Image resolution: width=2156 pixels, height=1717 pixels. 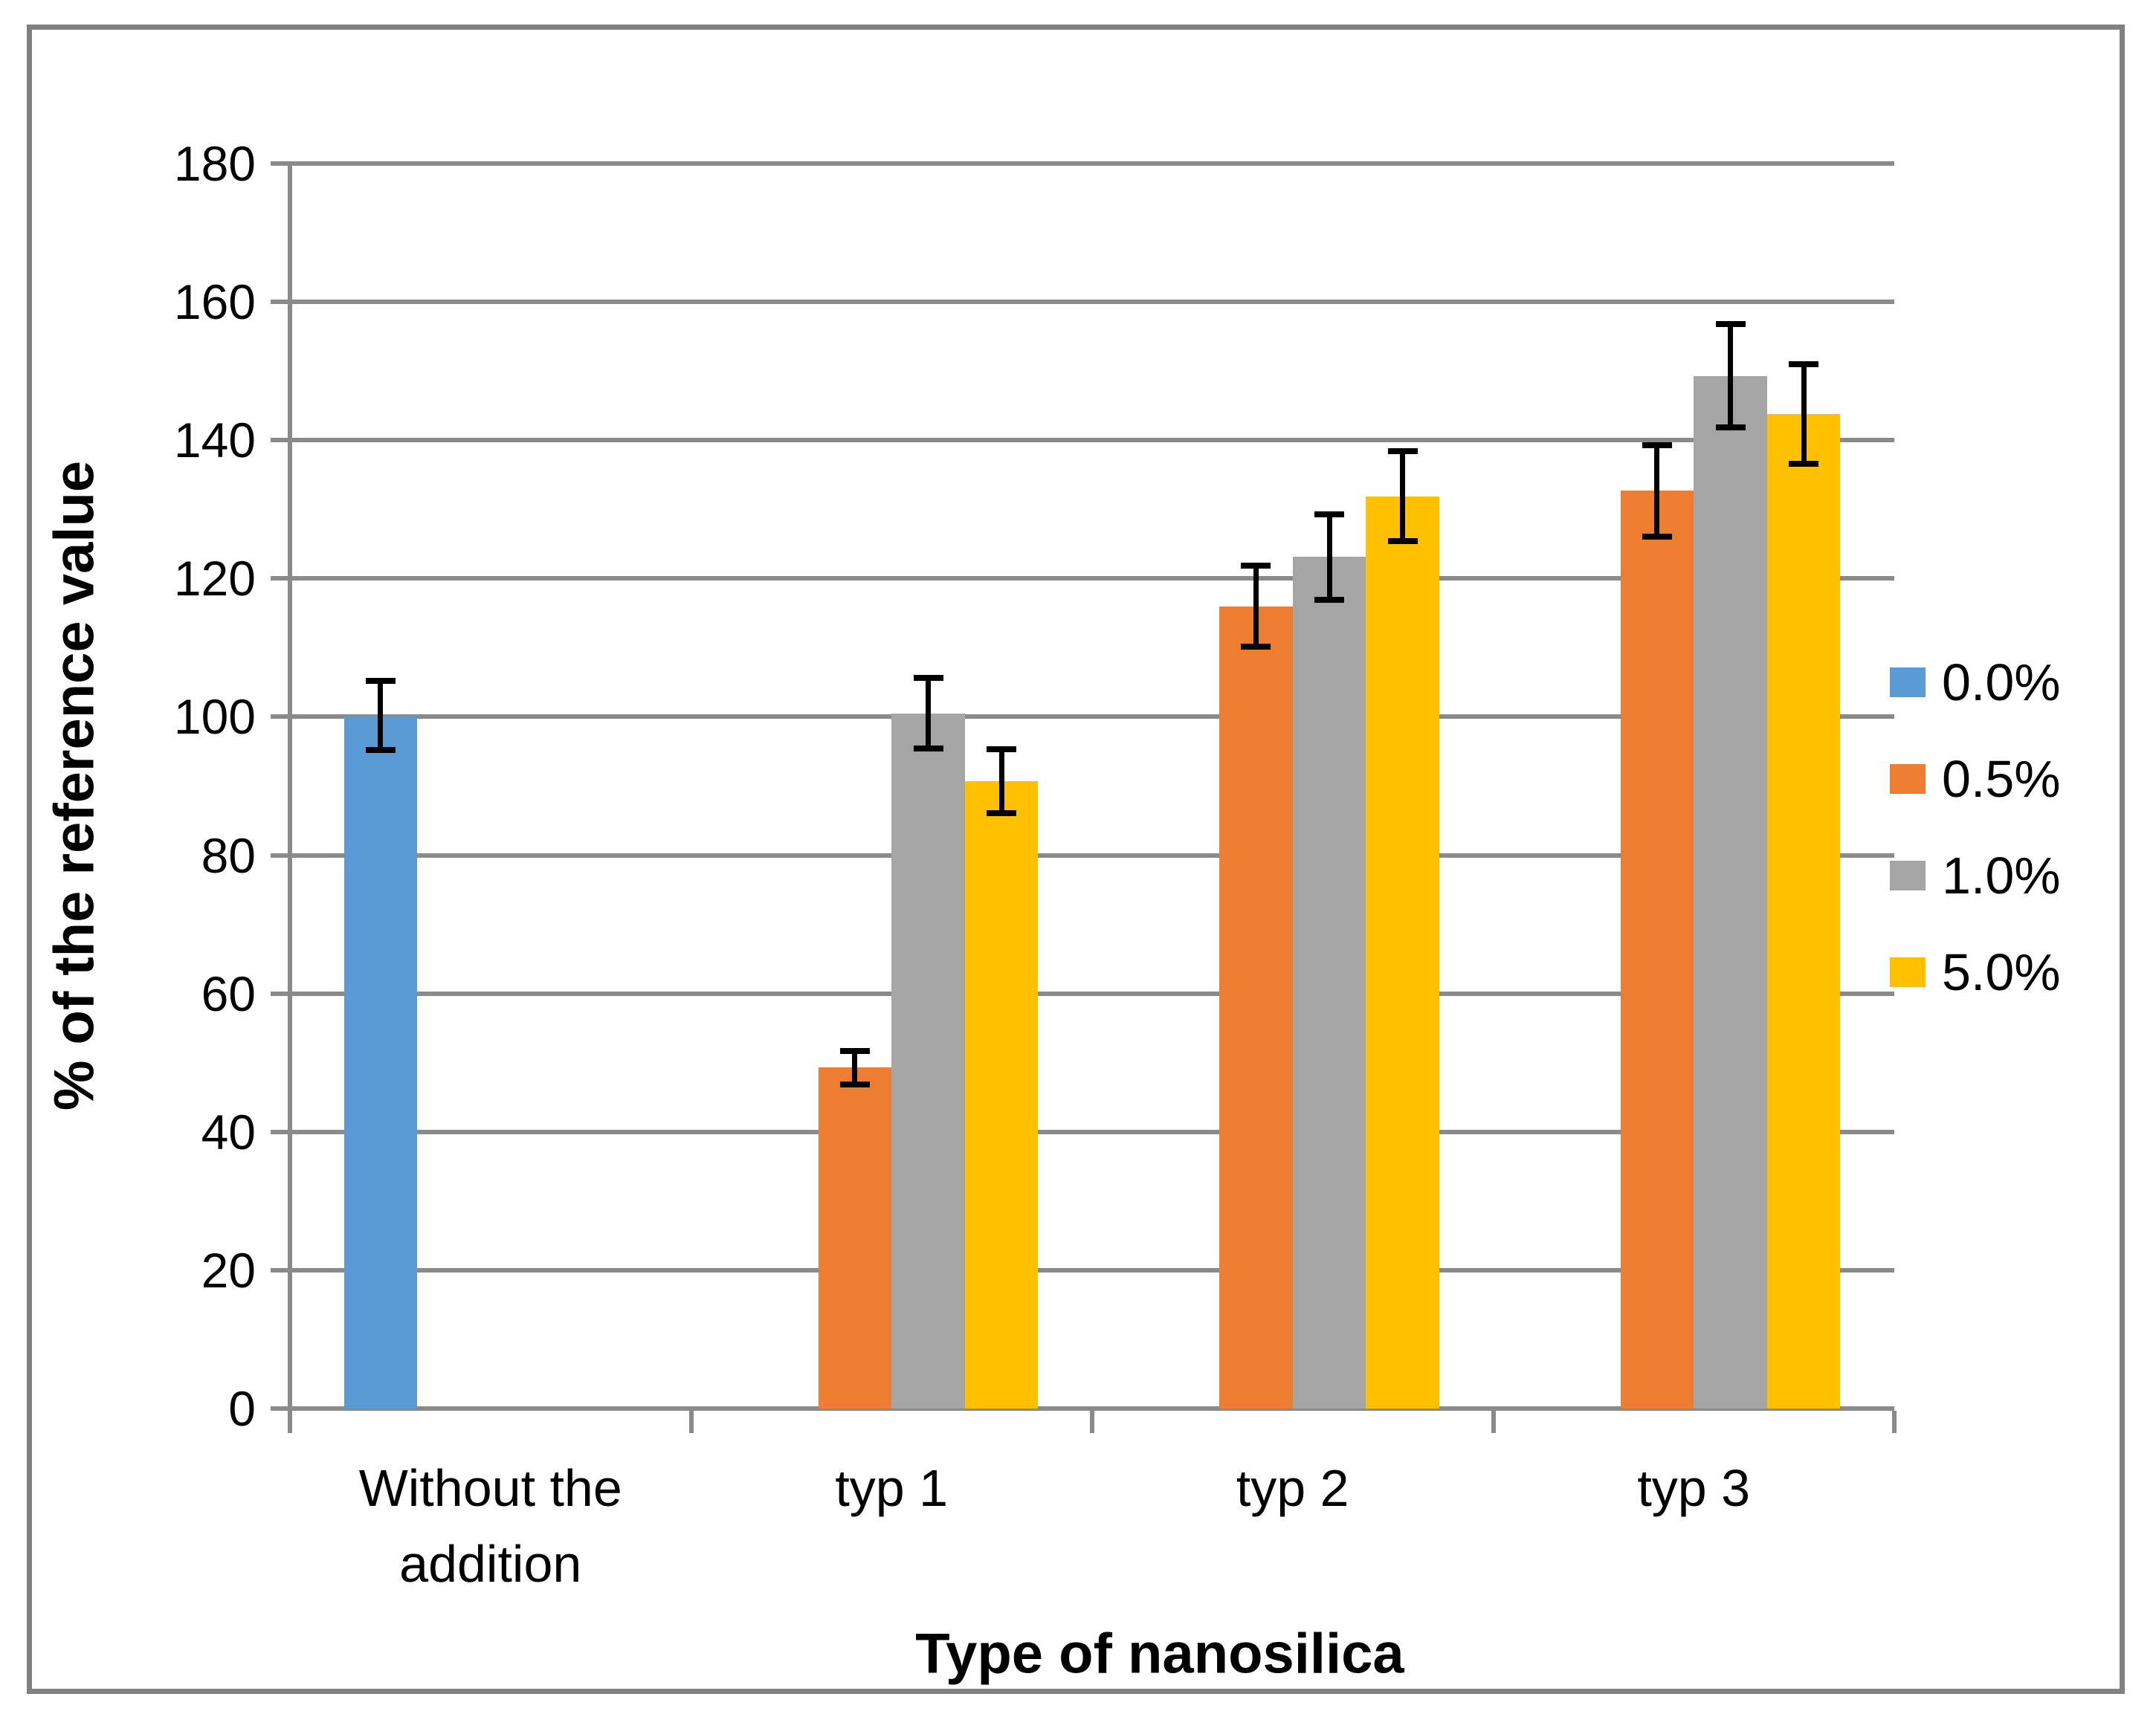 What do you see at coordinates (2001, 972) in the screenshot?
I see `legend-label: 5.0%` at bounding box center [2001, 972].